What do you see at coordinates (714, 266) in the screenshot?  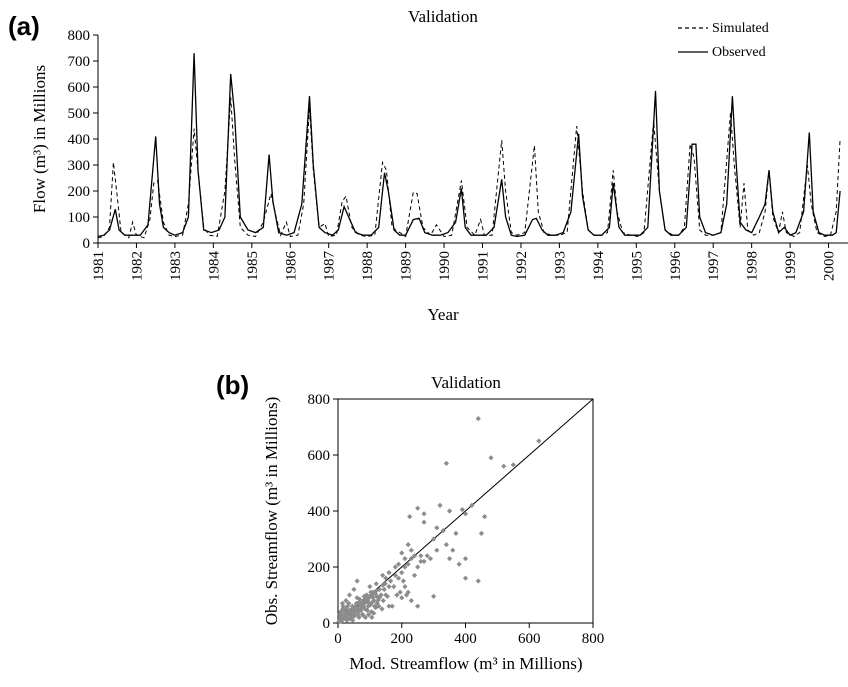 I see `x-tick-label: 1997` at bounding box center [714, 266].